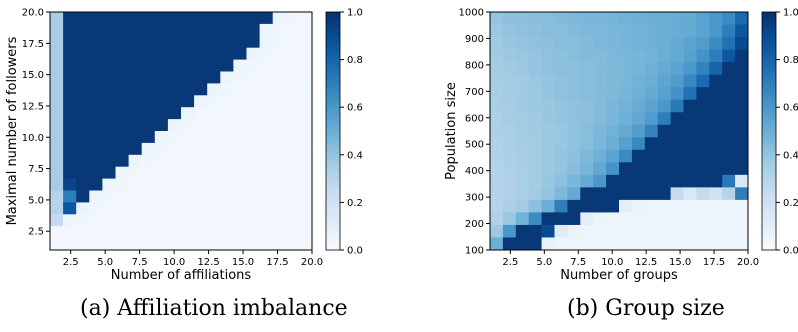 The image size is (798, 332). I want to click on caption-b: (b) Group size, so click(646, 308).